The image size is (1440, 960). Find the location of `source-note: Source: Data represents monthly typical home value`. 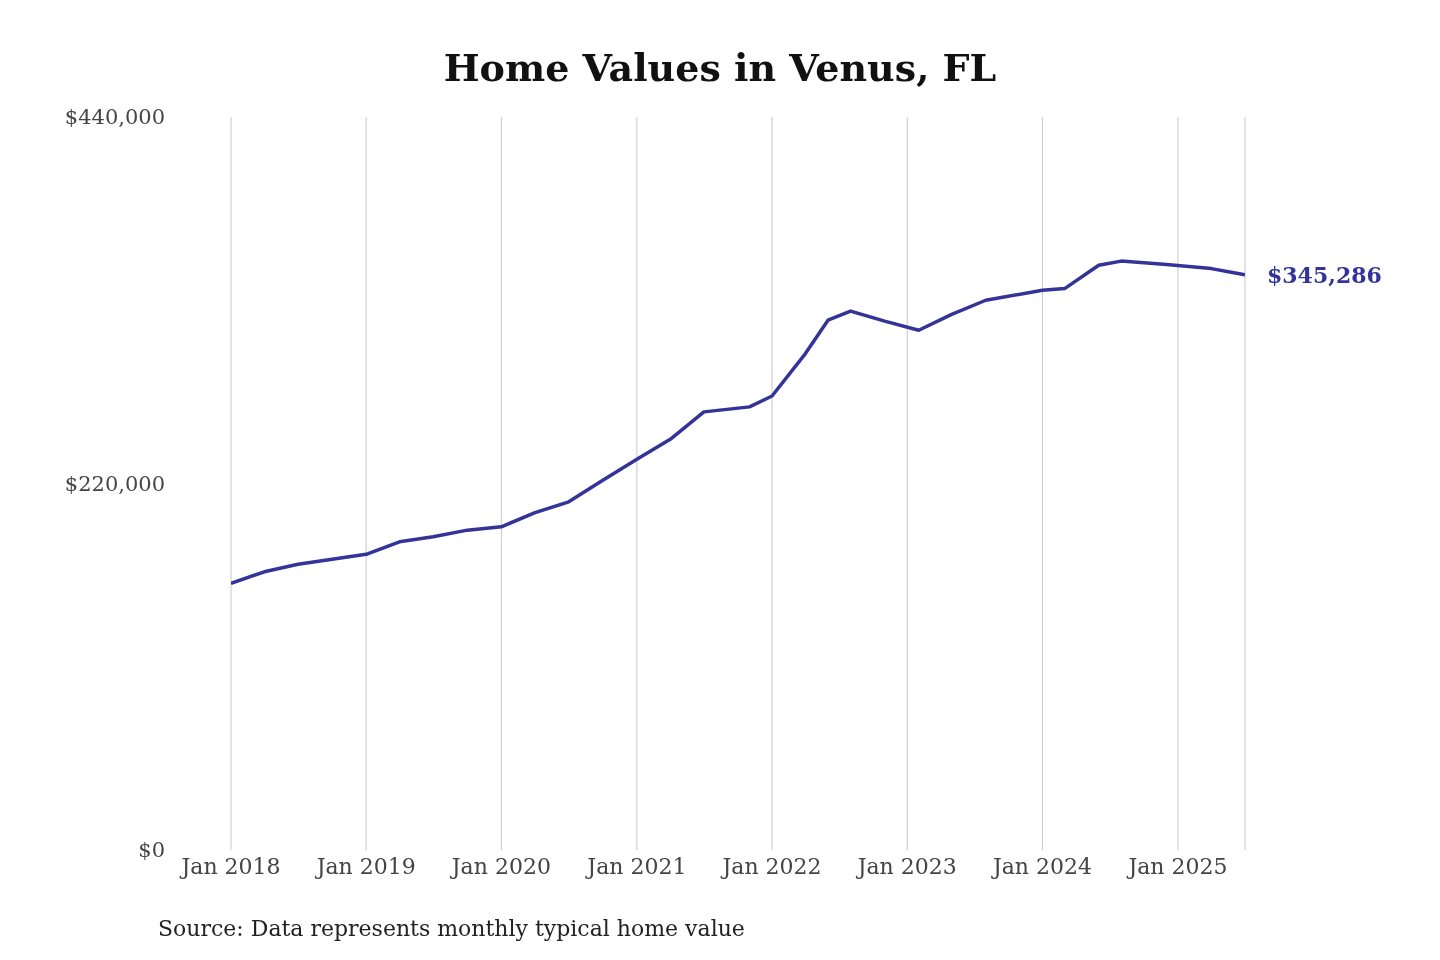

source-note: Source: Data represents monthly typical home value is located at coordinates (451, 928).